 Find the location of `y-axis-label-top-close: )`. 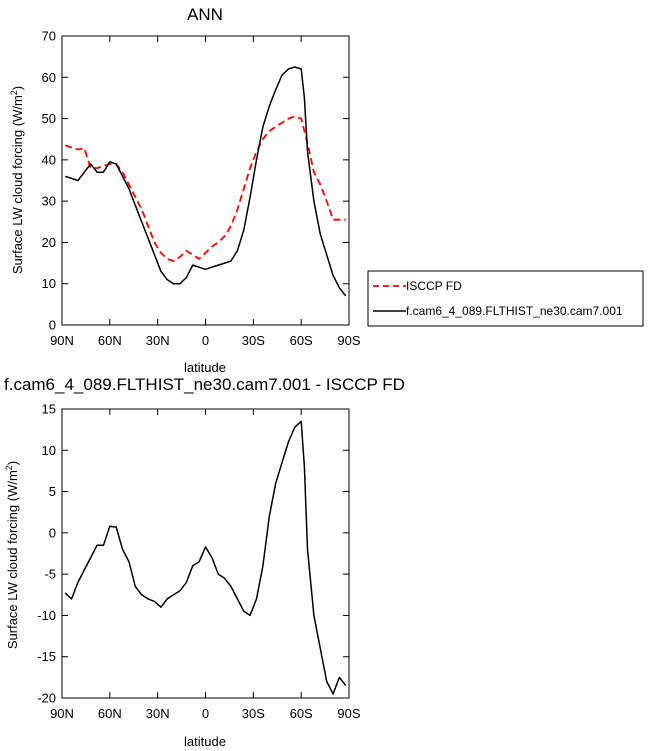

y-axis-label-top-close: ) is located at coordinates (17, 88).